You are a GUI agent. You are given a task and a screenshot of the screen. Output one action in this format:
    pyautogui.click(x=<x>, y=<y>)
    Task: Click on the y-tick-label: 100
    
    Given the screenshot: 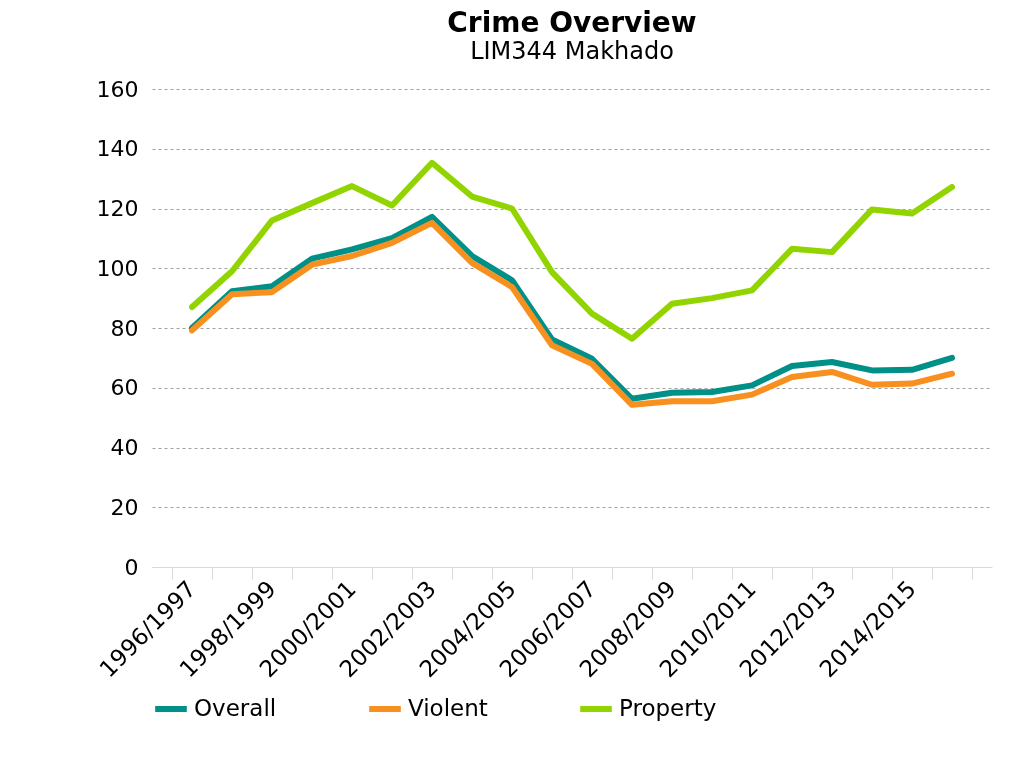 What is the action you would take?
    pyautogui.click(x=117, y=268)
    